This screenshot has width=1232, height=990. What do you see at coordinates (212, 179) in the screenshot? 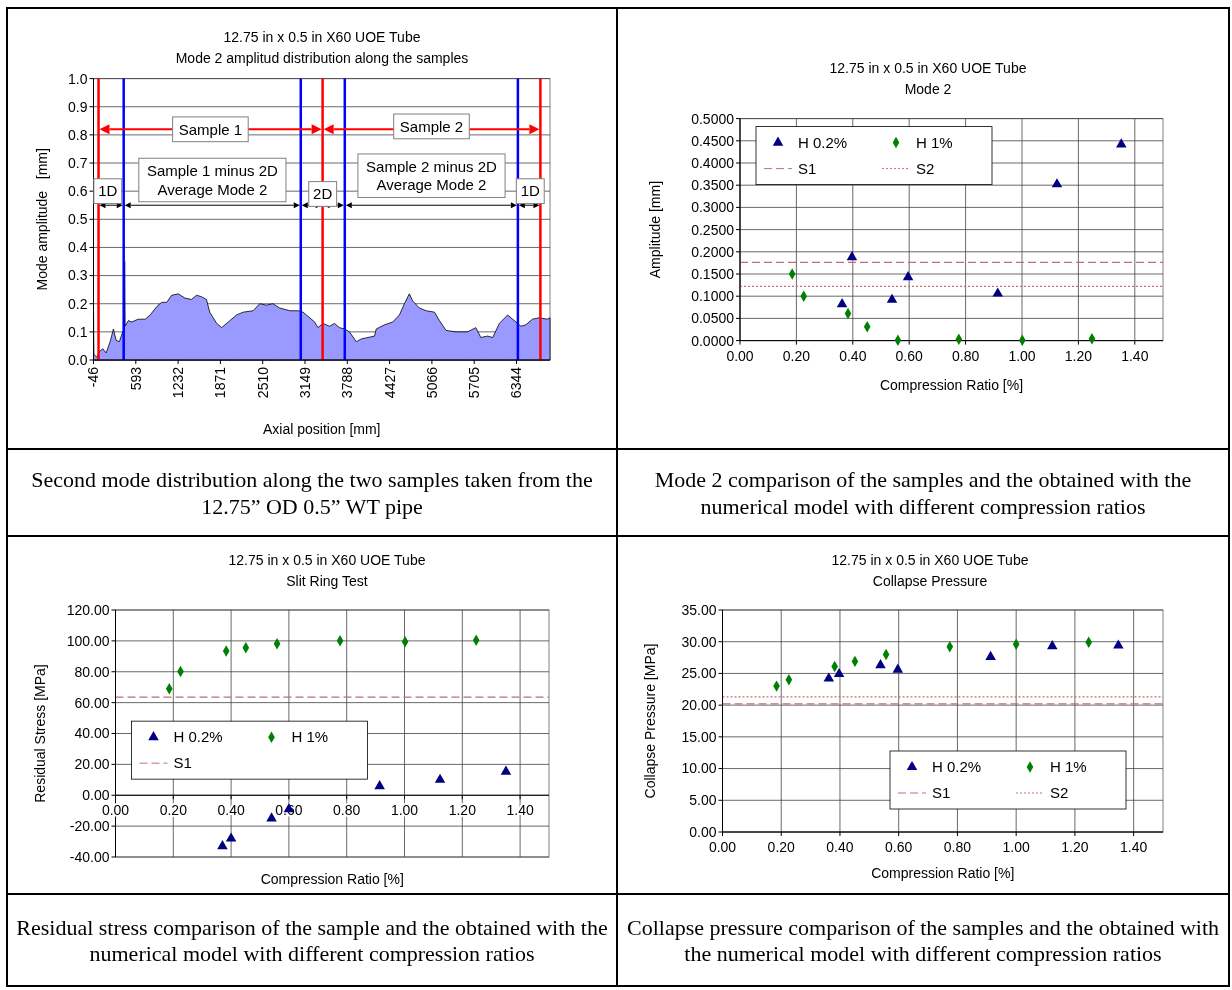
I see `annotation: Sample 1 minus 2D Average Mode 2` at bounding box center [212, 179].